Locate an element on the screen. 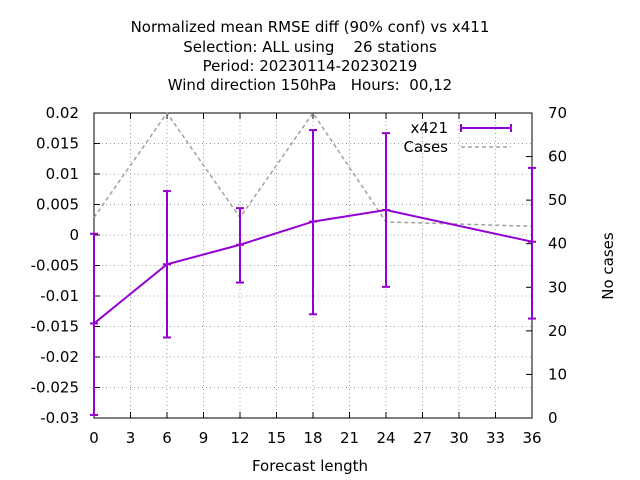 The width and height of the screenshot is (640, 480). x-tick-label: 3 is located at coordinates (131, 438).